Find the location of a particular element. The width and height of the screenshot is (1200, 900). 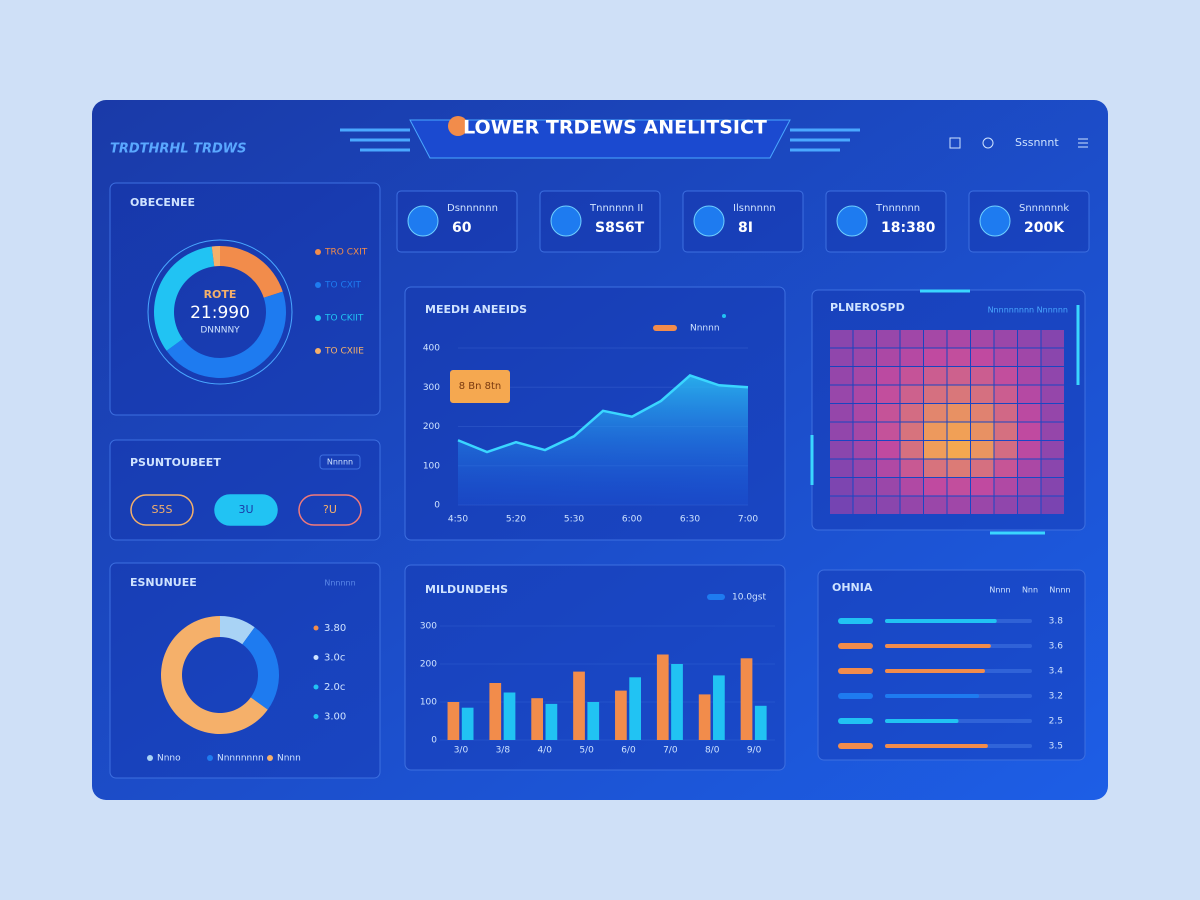

title-bar is located at coordinates (600, 139).